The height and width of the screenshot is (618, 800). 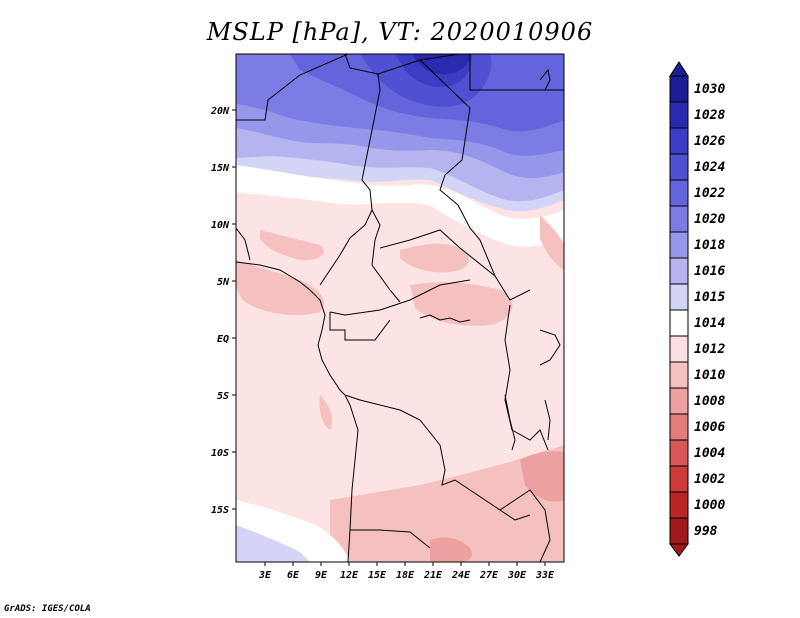 What do you see at coordinates (489, 575) in the screenshot?
I see `lon-label-27e: 27E` at bounding box center [489, 575].